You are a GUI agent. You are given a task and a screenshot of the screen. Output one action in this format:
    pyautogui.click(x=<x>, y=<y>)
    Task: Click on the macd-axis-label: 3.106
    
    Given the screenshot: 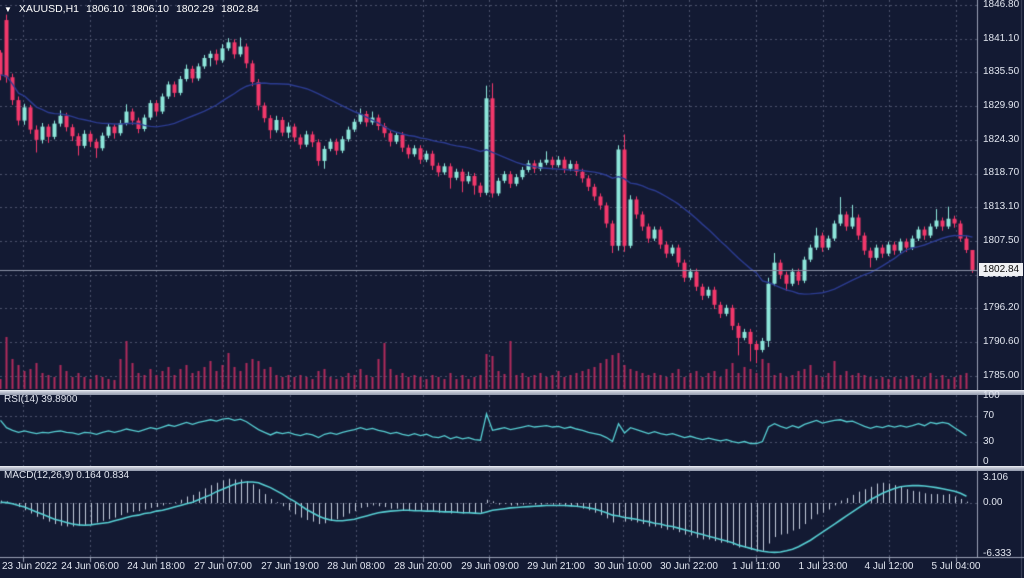 What is the action you would take?
    pyautogui.click(x=996, y=477)
    